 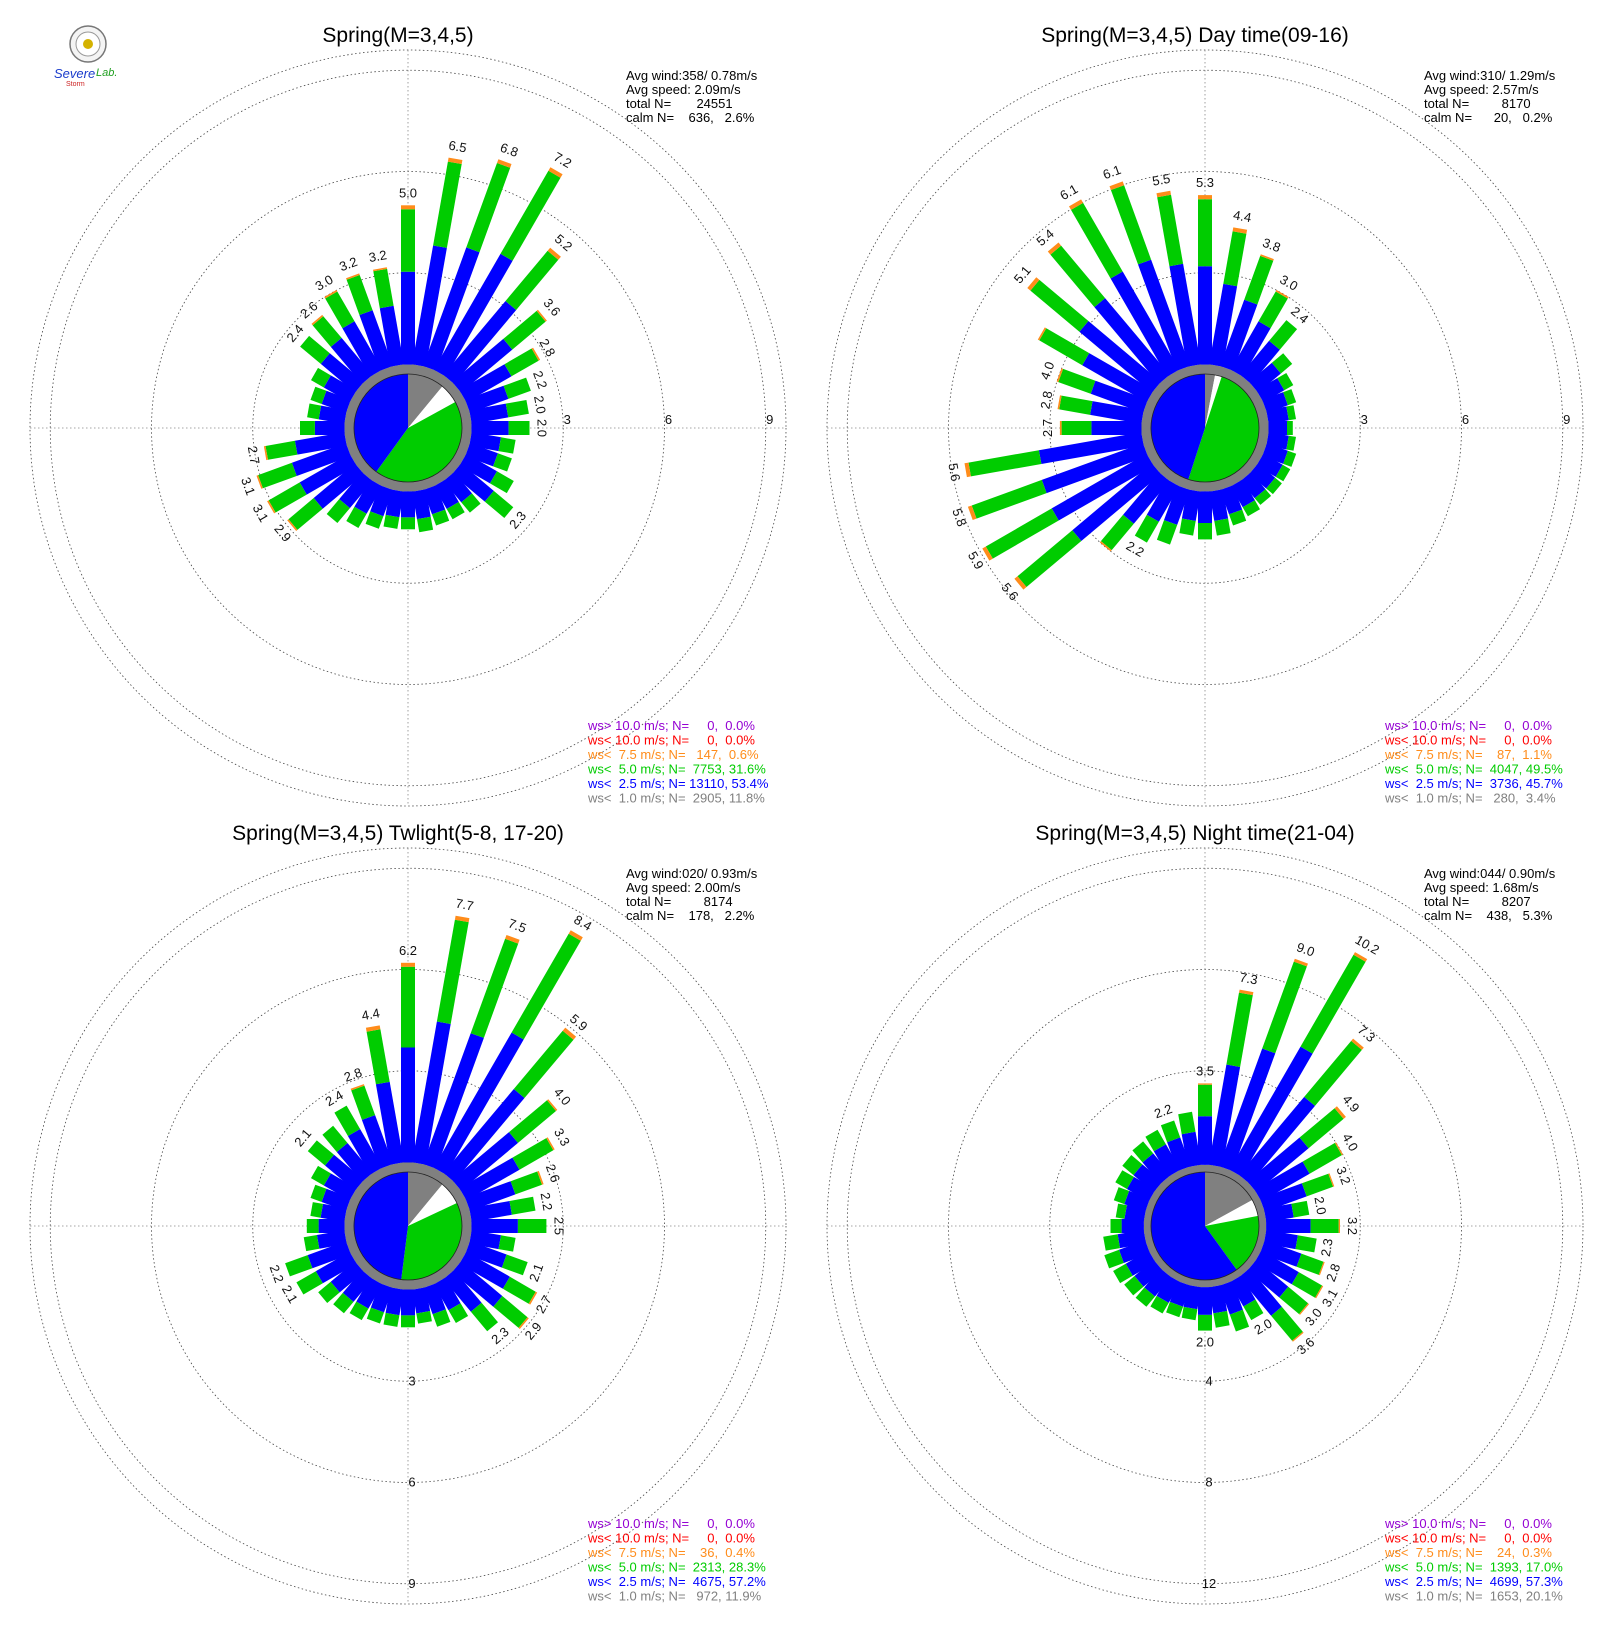 I want to click on stats-line: calm N= 438, 5.3%, so click(x=1488, y=915).